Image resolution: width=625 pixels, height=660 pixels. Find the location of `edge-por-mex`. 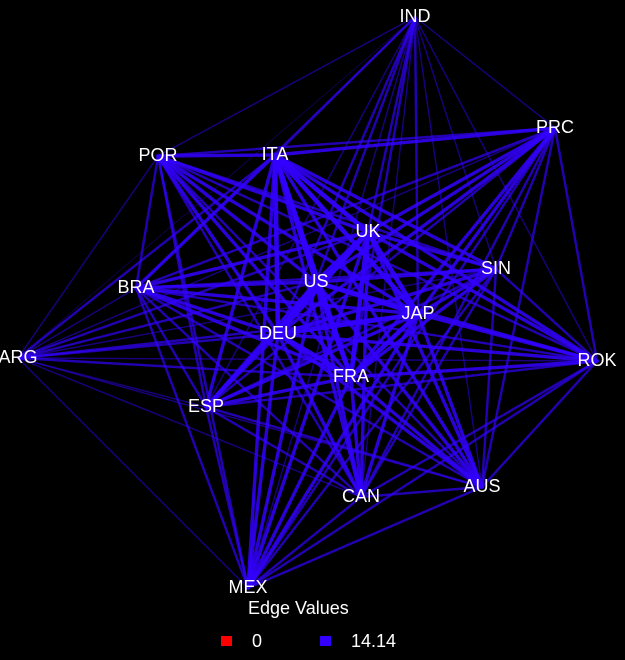

edge-por-mex is located at coordinates (203, 372).